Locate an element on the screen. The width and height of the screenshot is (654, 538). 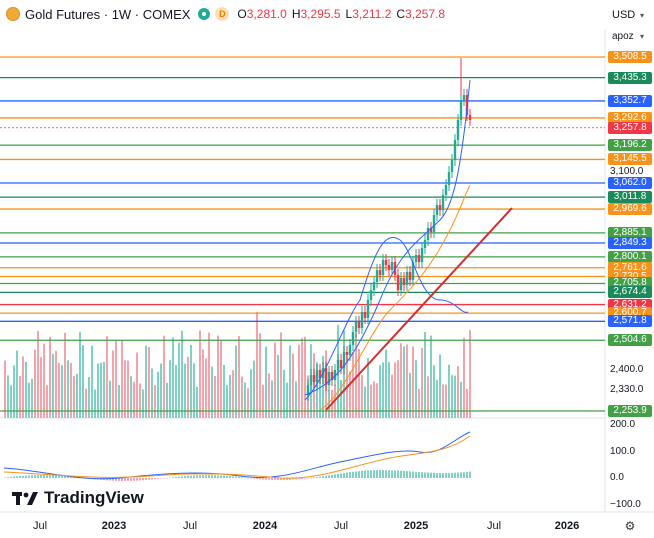
currency-select: USD ▾ is located at coordinates (628, 15).